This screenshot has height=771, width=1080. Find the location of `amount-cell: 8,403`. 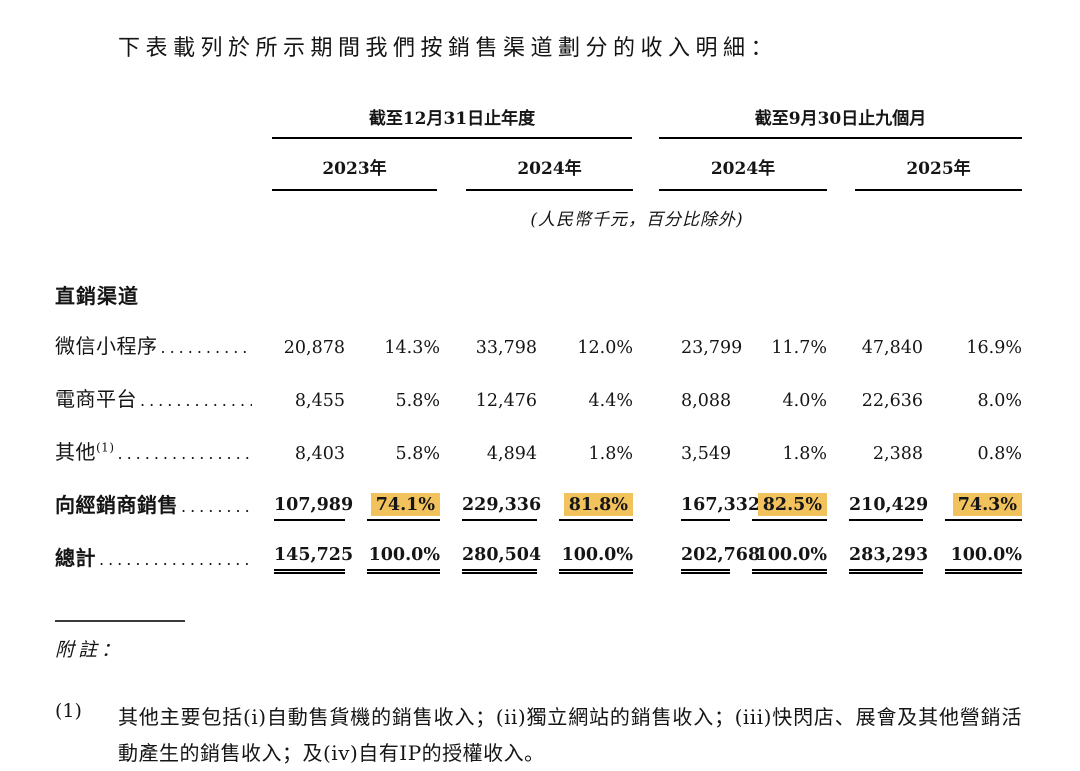

amount-cell: 8,403 is located at coordinates (319, 454).